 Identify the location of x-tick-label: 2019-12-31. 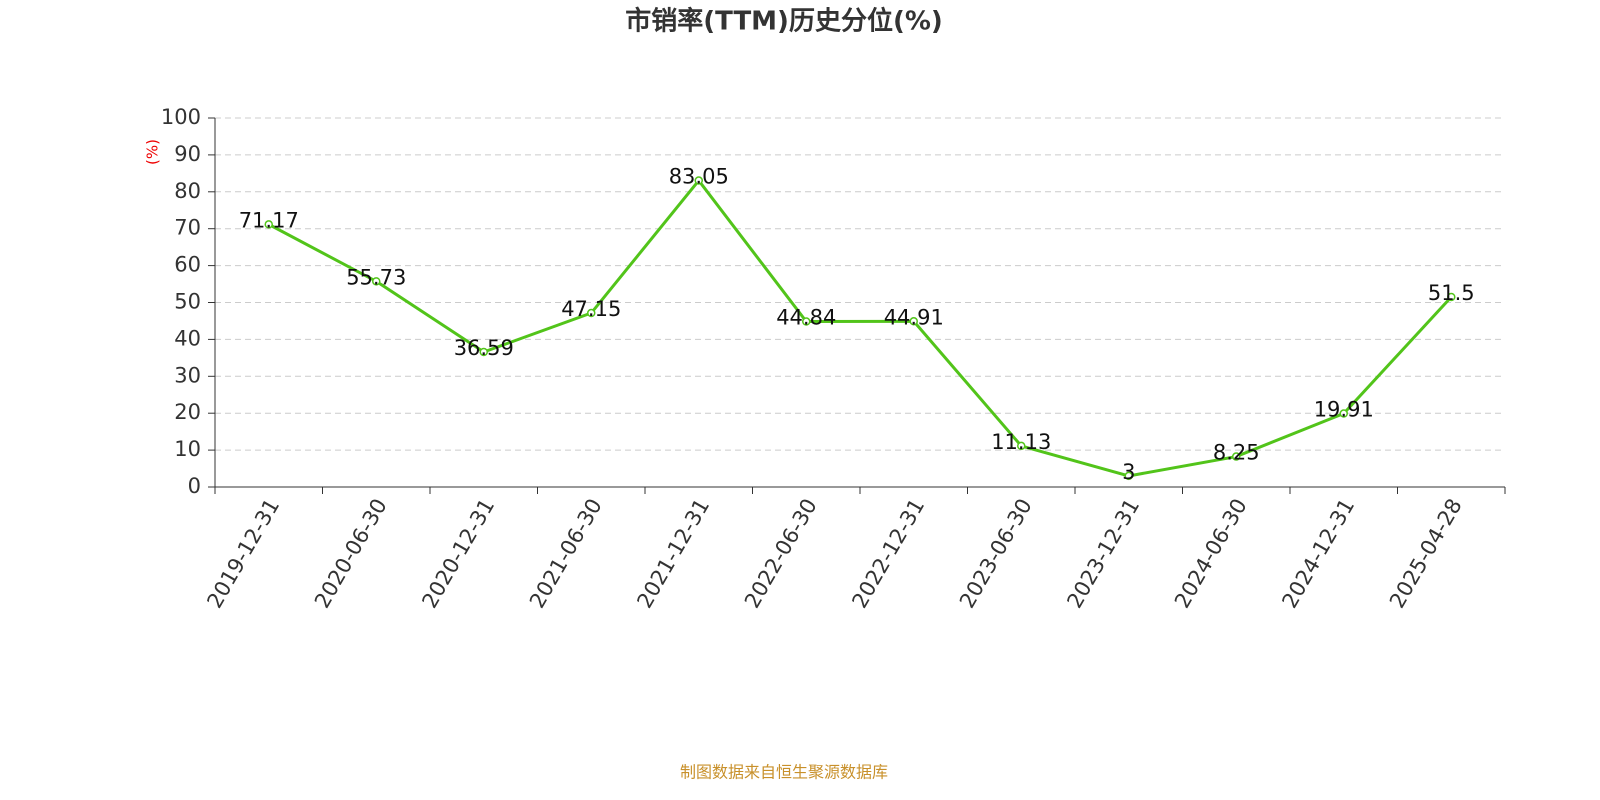
(243, 554).